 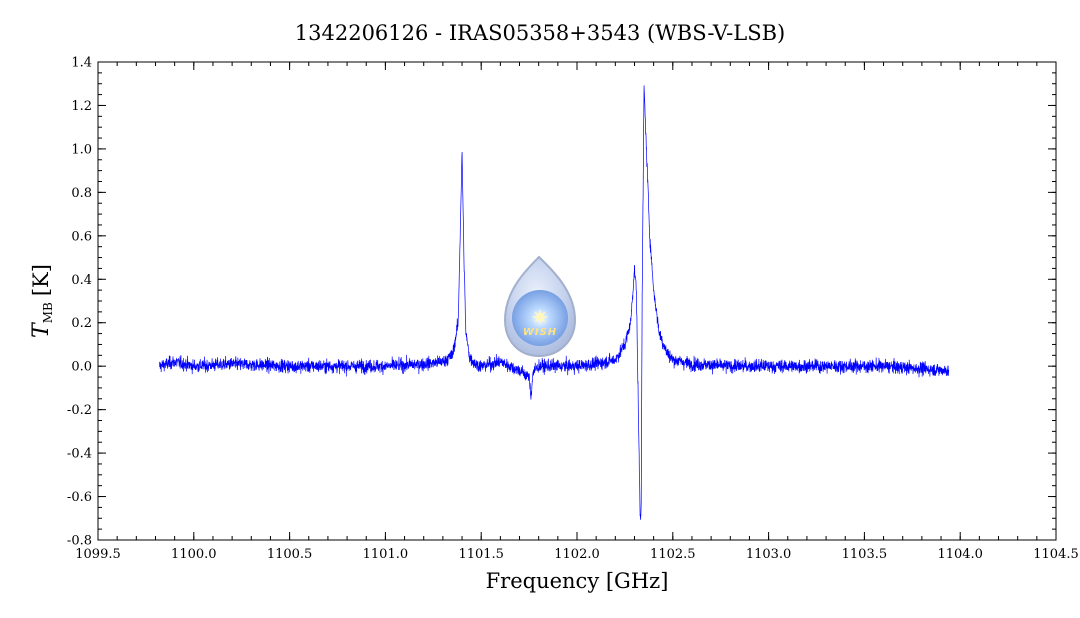 I want to click on svg-text:TMB[K]: TMB [K], so click(x=42, y=301).